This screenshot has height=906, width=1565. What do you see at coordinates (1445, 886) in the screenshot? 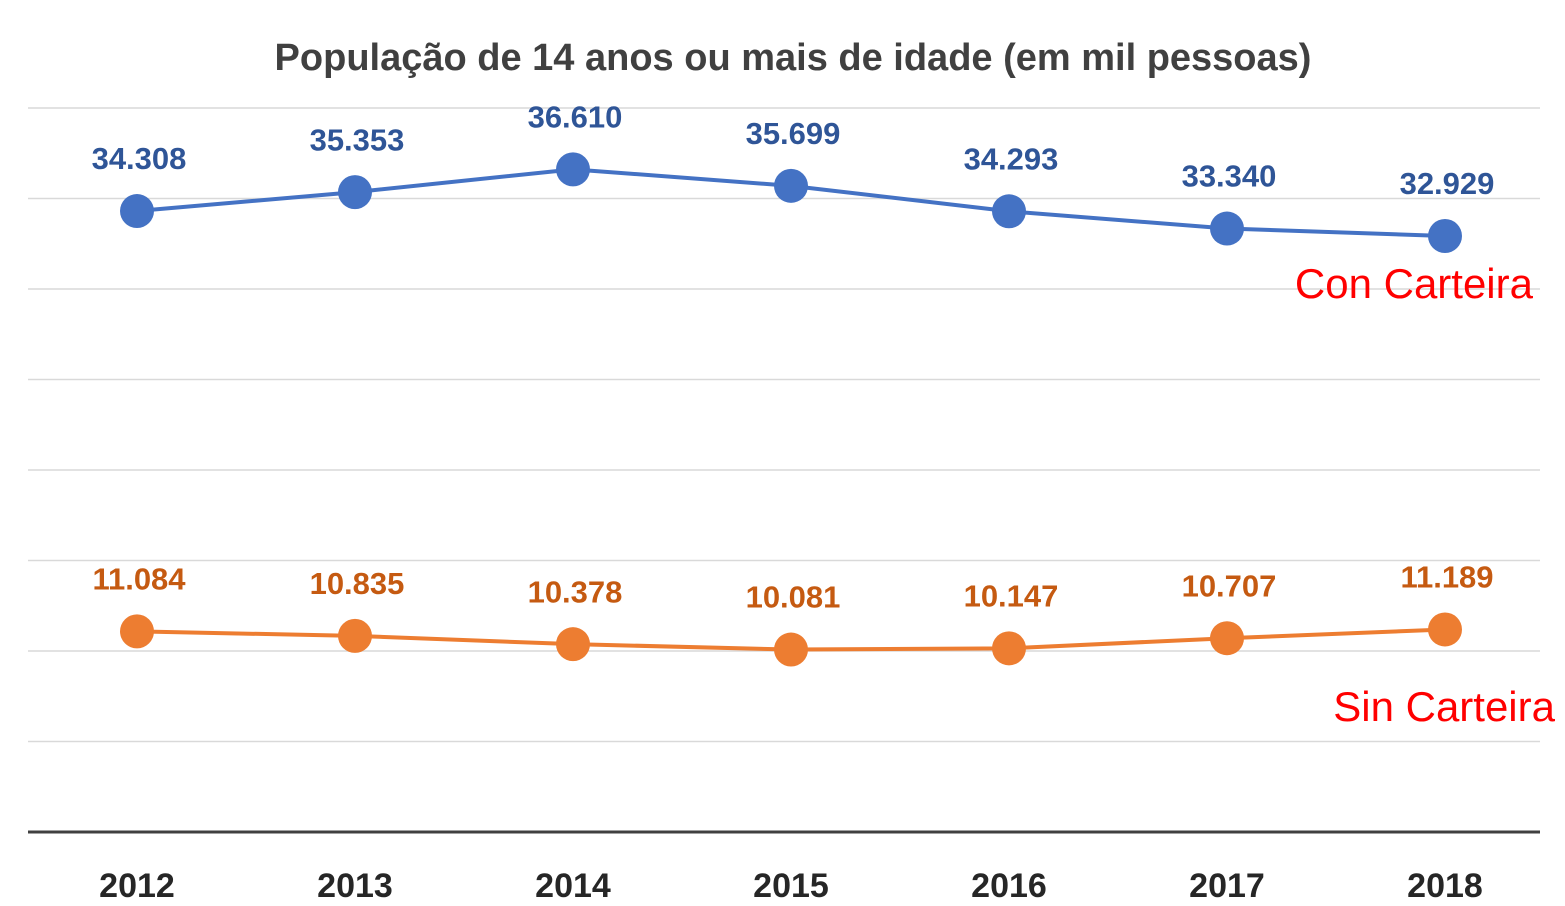
I see `x-tick-label: 2018` at bounding box center [1445, 886].